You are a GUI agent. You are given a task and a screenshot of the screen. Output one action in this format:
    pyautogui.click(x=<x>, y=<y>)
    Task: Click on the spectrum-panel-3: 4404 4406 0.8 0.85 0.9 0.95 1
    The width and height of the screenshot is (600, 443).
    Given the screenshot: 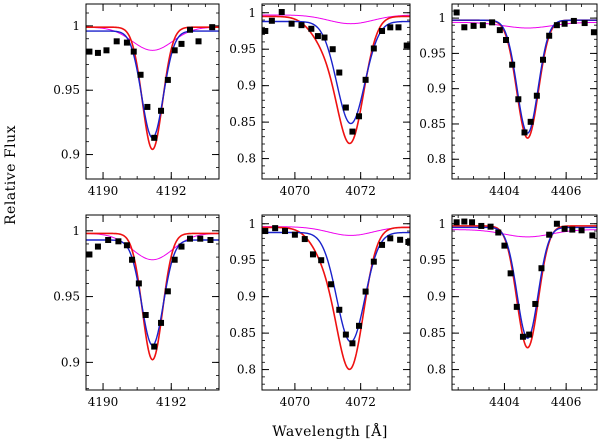 What is the action you would take?
    pyautogui.click(x=508, y=100)
    